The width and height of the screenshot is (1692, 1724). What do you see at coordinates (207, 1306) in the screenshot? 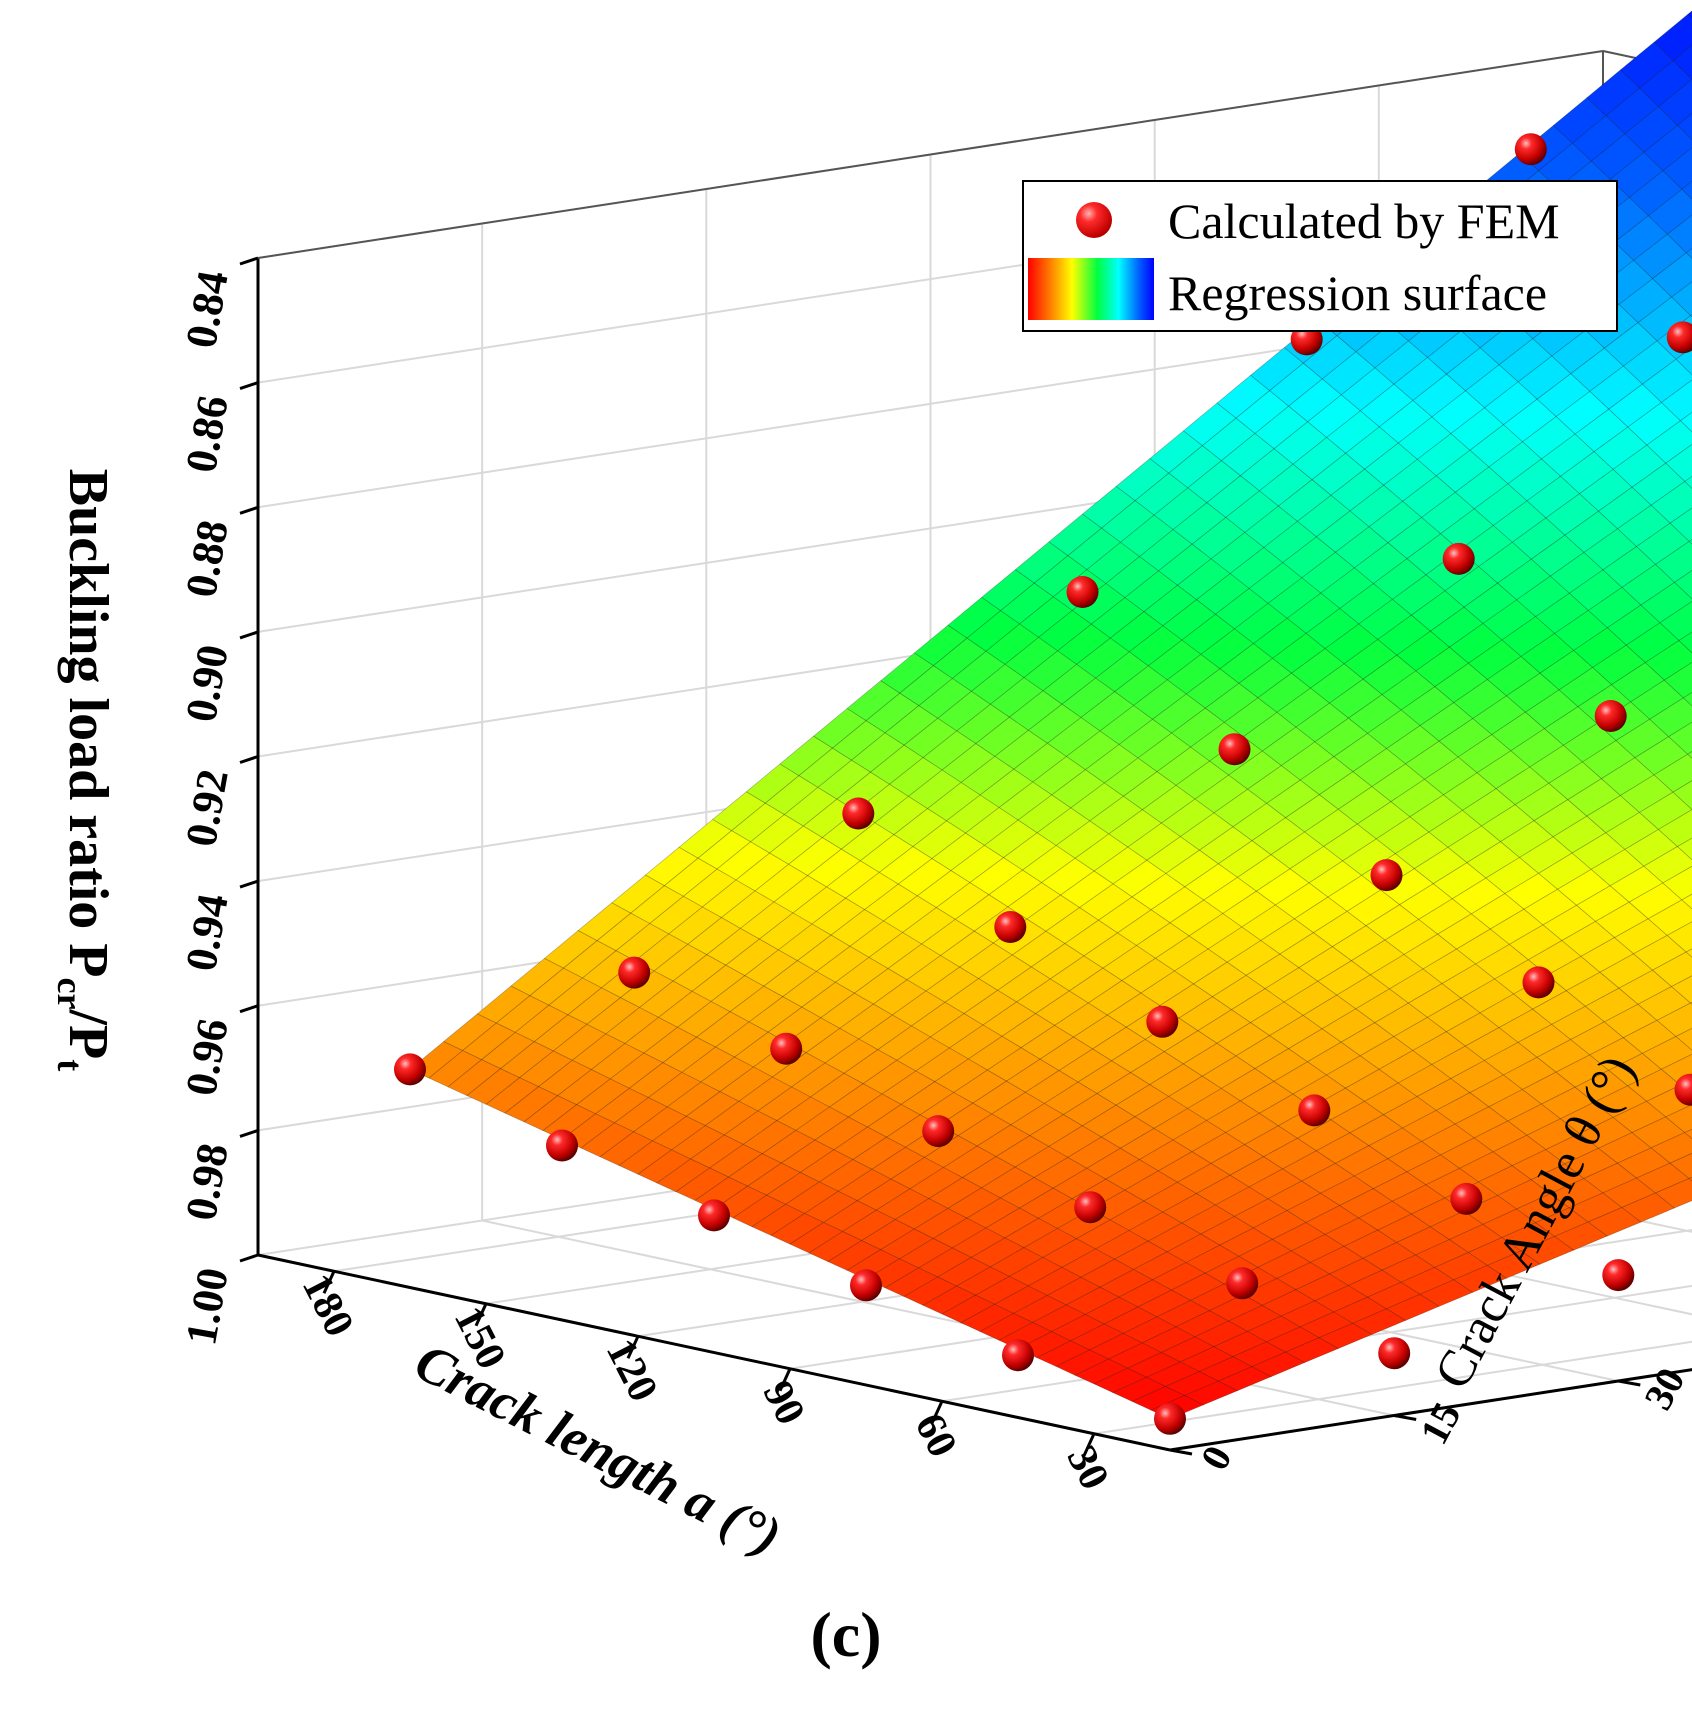
I see `z-tick-label: 1.00` at bounding box center [207, 1306].